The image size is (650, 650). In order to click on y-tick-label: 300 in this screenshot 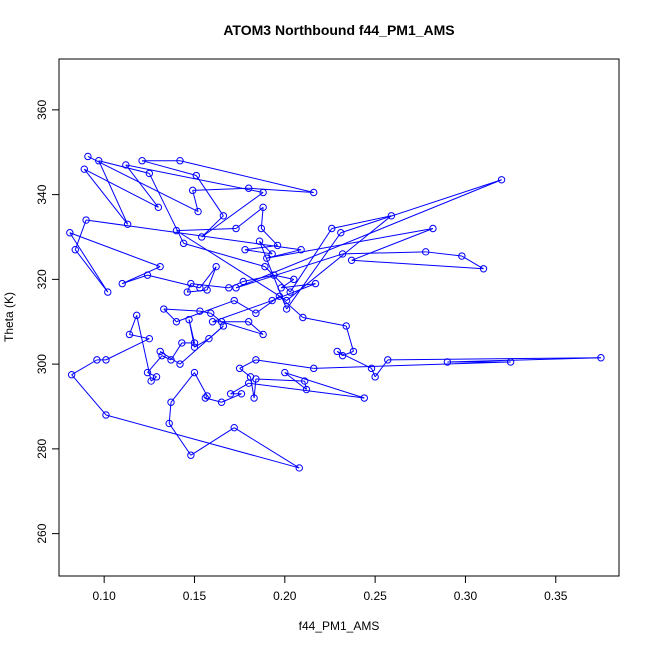, I will do `click(42, 364)`.